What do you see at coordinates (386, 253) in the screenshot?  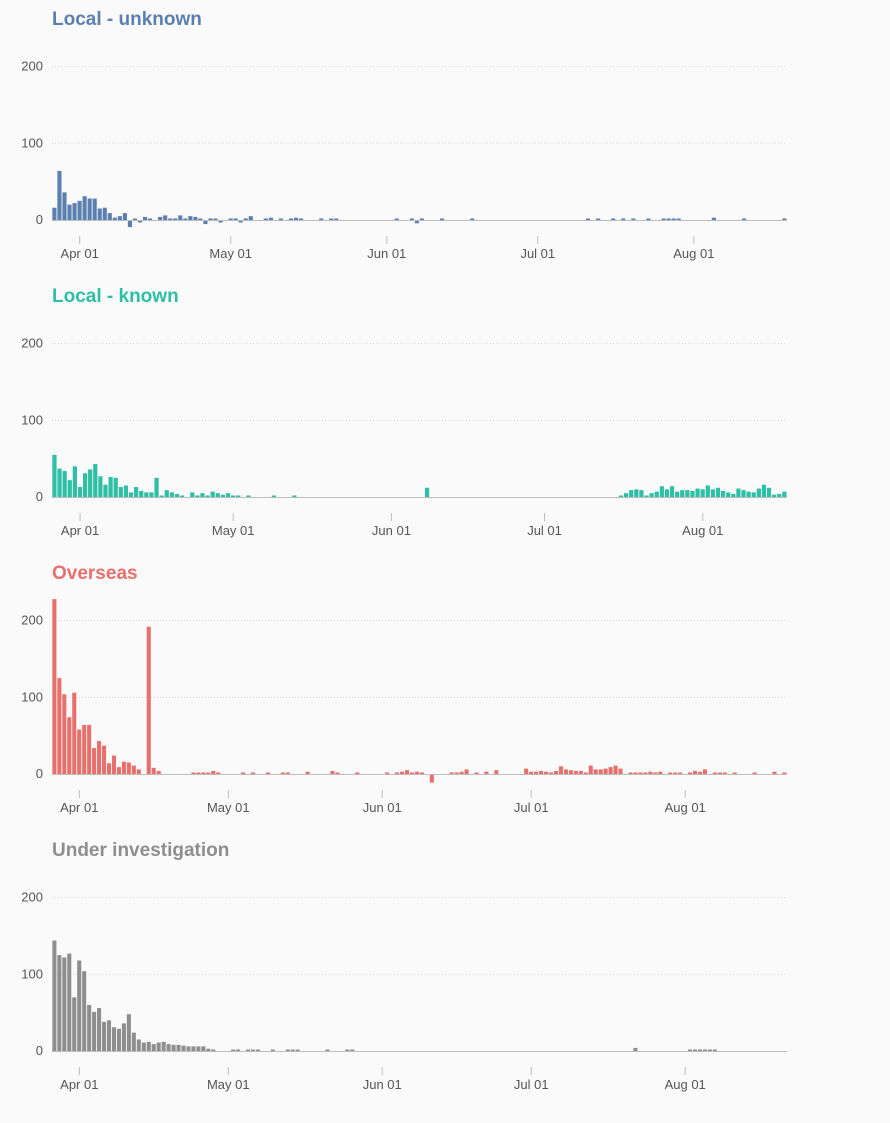 I see `x-tick-label-2: Jun 01` at bounding box center [386, 253].